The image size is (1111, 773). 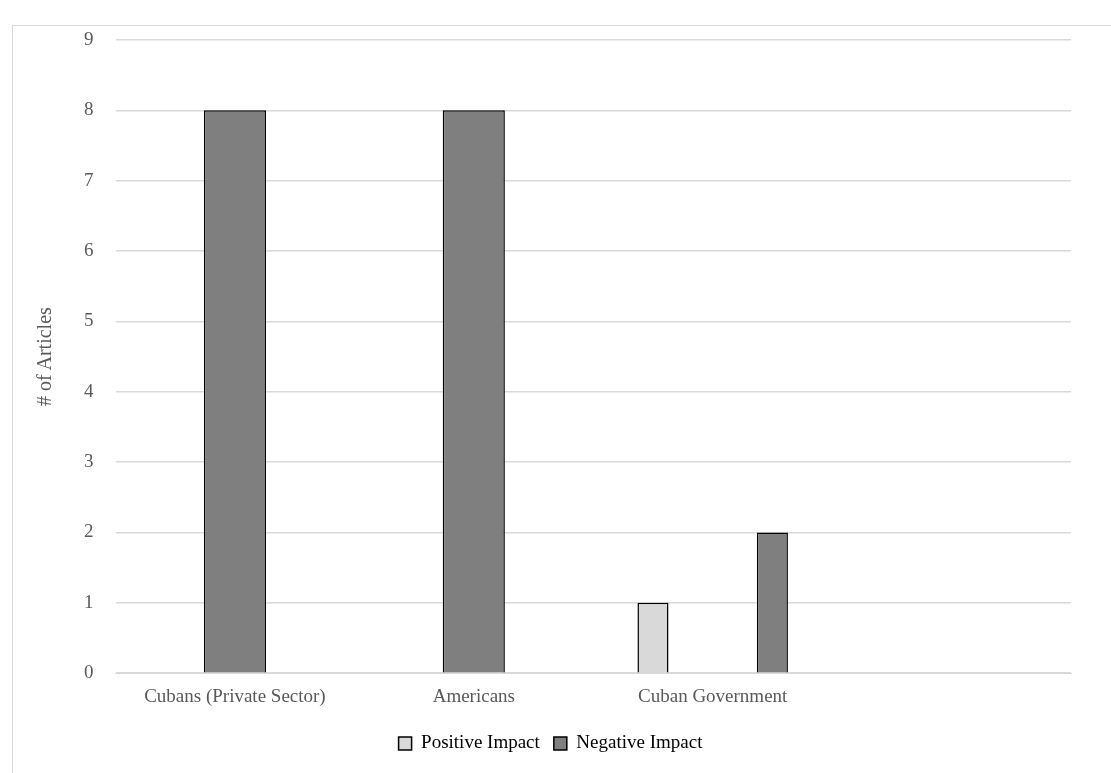 What do you see at coordinates (89, 601) in the screenshot?
I see `y-tick-label: 1` at bounding box center [89, 601].